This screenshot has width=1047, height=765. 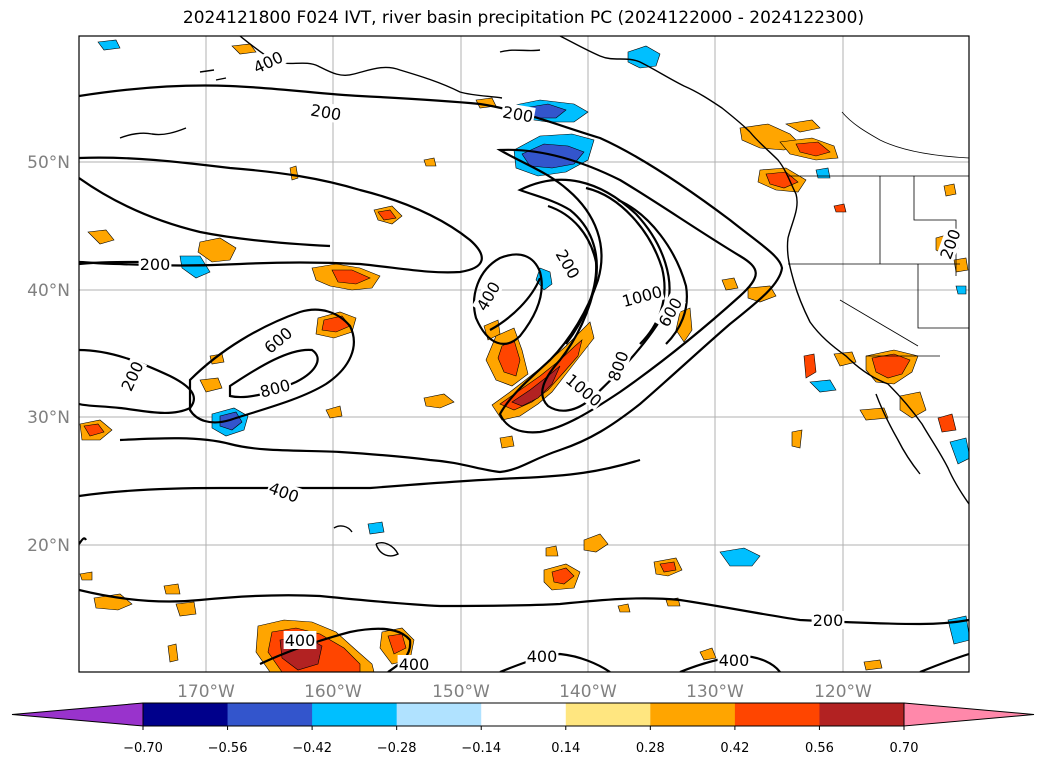 I want to click on lat-tick: 50°N, so click(x=48, y=163).